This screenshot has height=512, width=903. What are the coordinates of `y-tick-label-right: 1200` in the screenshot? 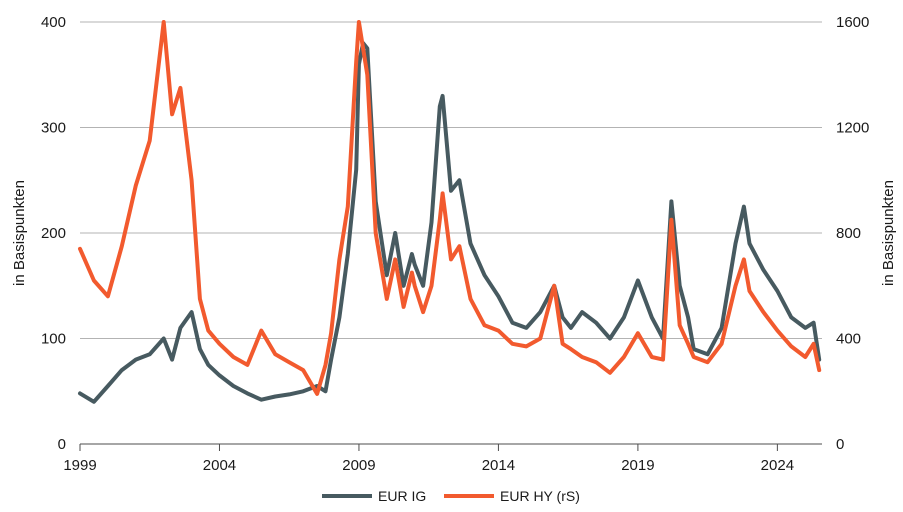 It's located at (852, 128).